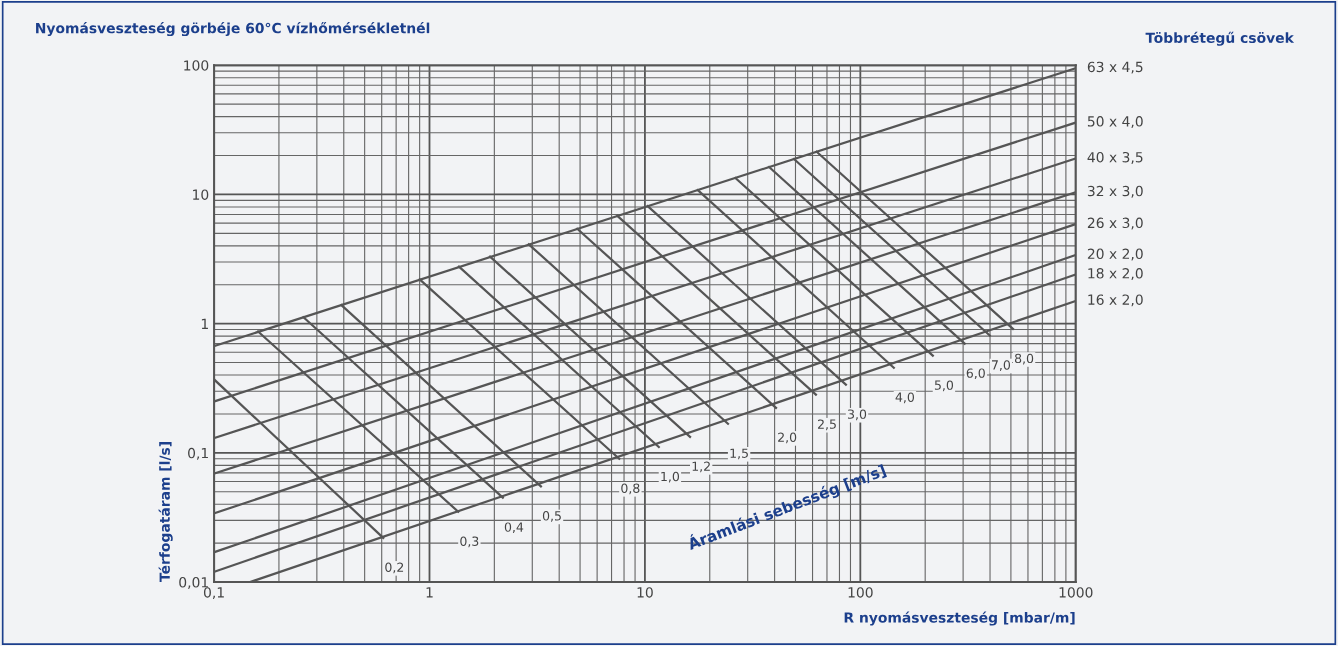 The width and height of the screenshot is (1338, 646). Describe the element at coordinates (1115, 67) in the screenshot. I see `series-label: 63 x 4,5` at that location.